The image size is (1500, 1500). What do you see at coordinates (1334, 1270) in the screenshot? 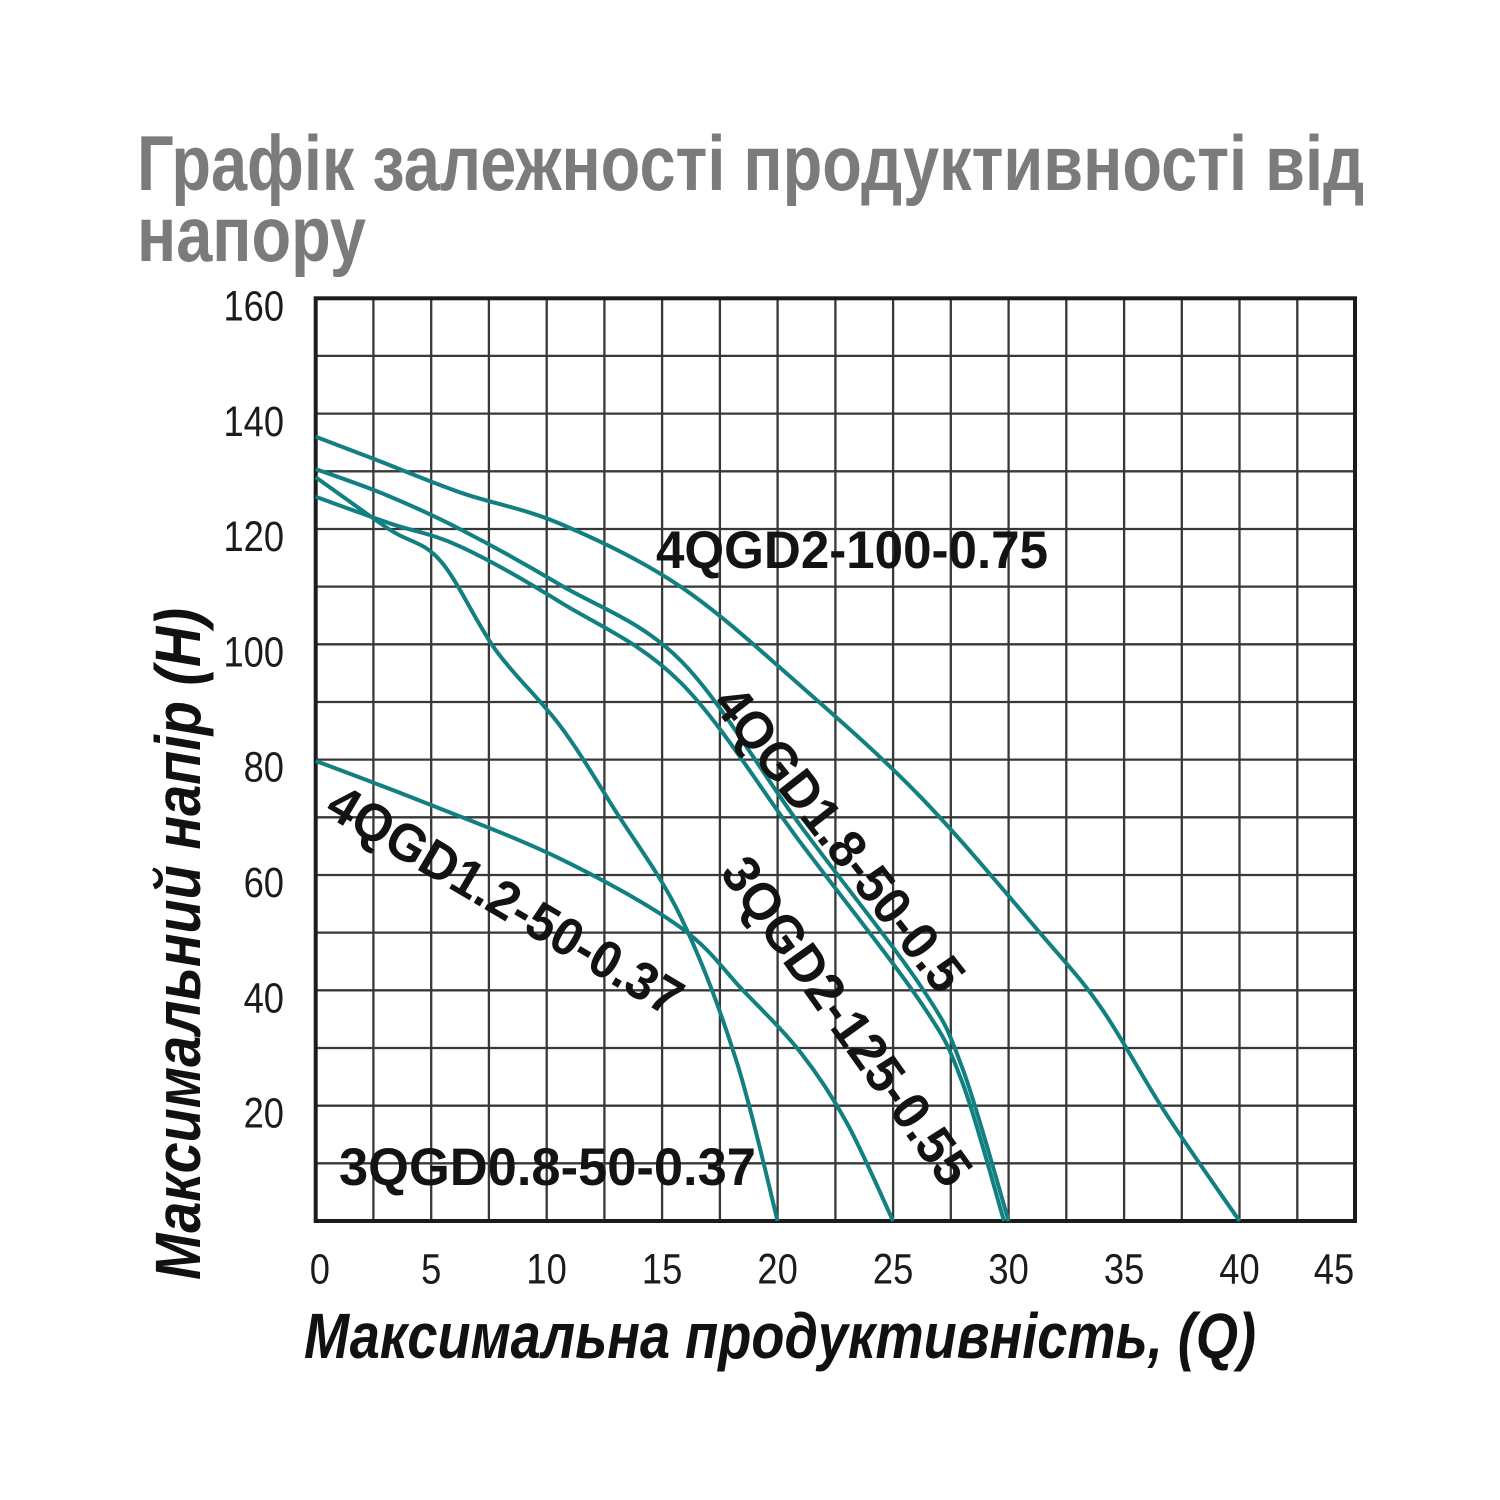
I see `svg-text: 45` at bounding box center [1334, 1270].